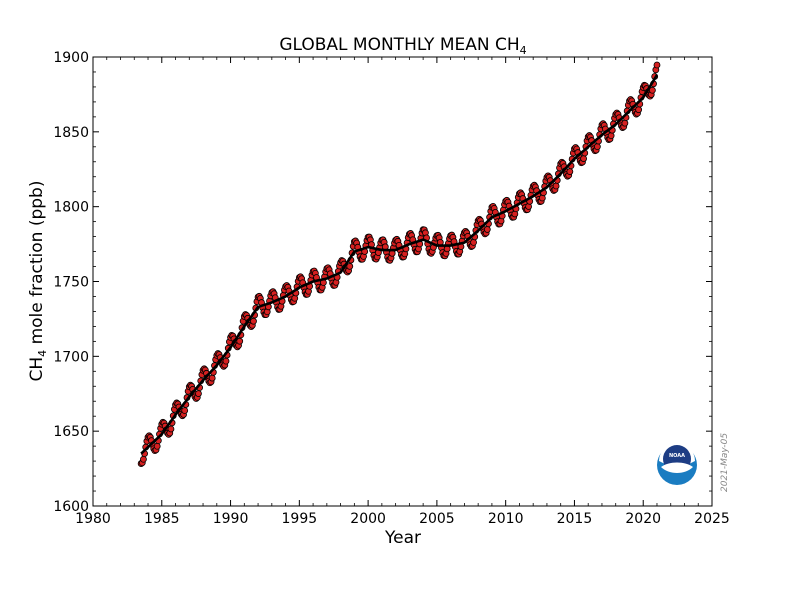 This screenshot has width=800, height=600. Describe the element at coordinates (231, 519) in the screenshot. I see `x-tick-label: 1990` at that location.